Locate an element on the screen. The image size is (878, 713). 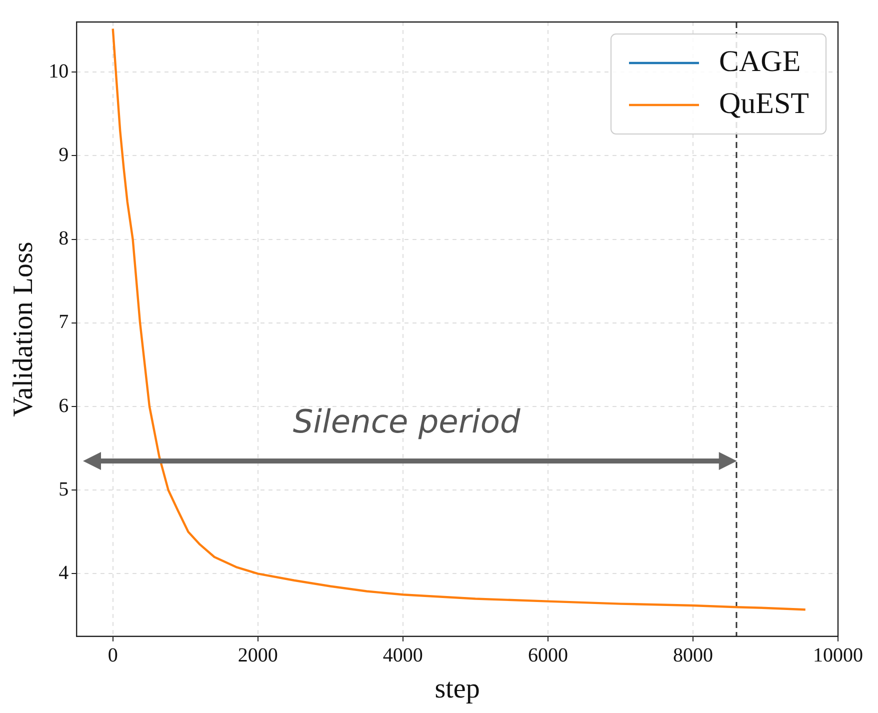
y-tick-label: 9 is located at coordinates (63, 155).